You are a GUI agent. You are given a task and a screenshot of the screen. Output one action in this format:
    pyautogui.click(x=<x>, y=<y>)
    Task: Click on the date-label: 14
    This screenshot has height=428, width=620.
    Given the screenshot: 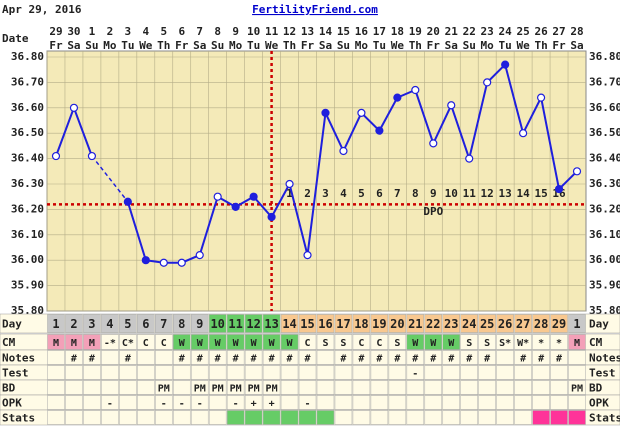 What is the action you would take?
    pyautogui.click(x=326, y=31)
    